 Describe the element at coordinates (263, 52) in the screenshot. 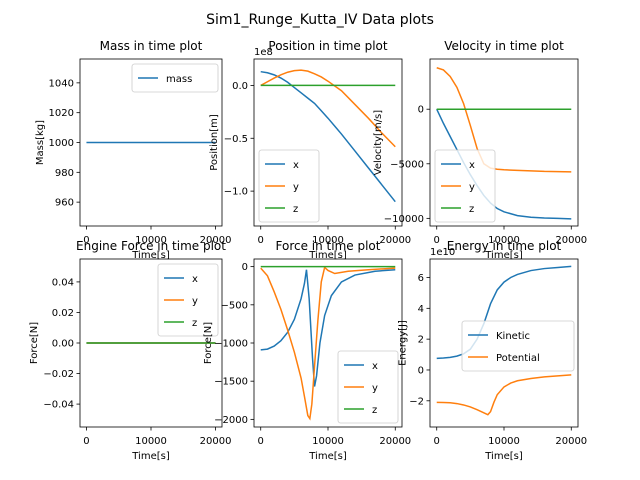

I see `axis-offset-label: 1e8` at that location.